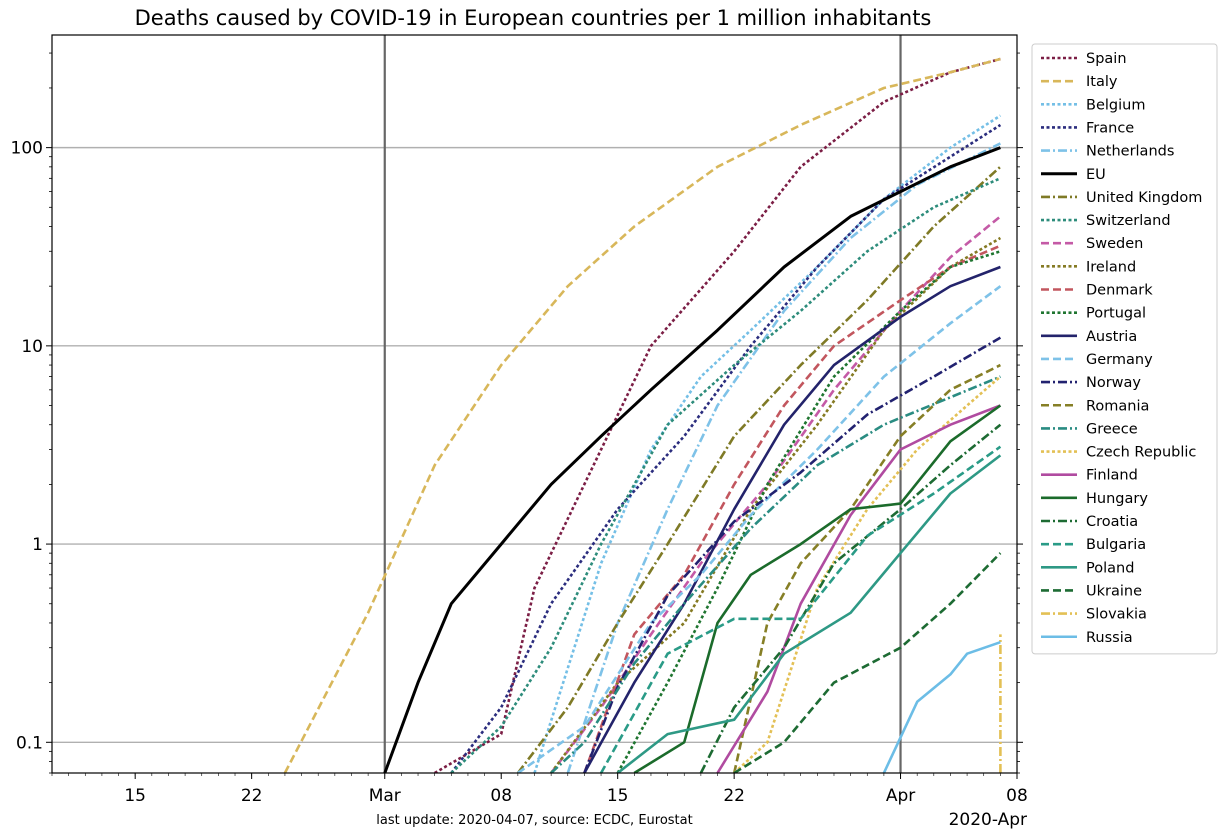  I want to click on y-tick-label: 10, so click(32, 347).